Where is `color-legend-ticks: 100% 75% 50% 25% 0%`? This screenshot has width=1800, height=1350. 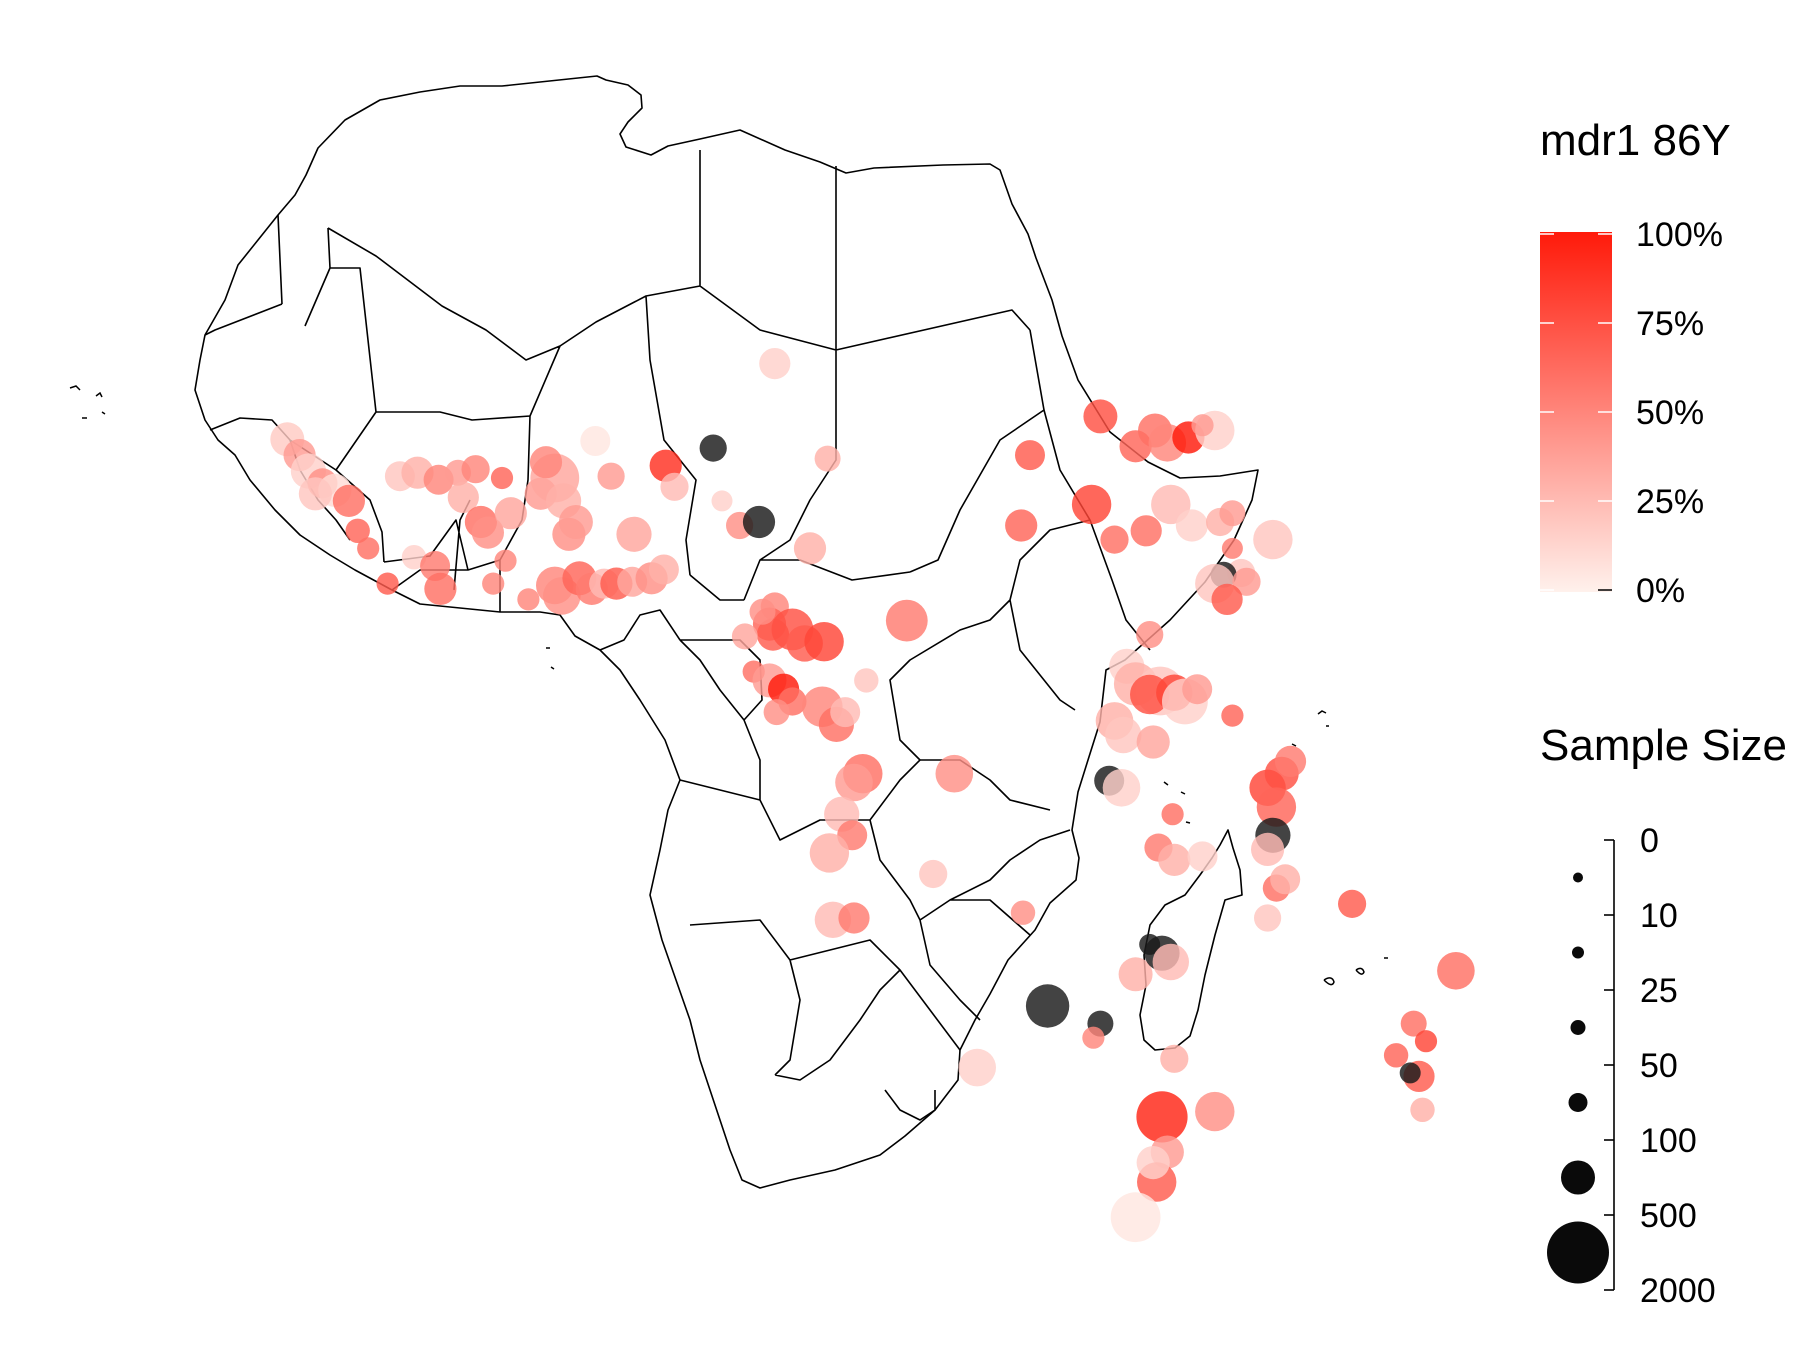 color-legend-ticks: 100% 75% 50% 25% 0% is located at coordinates (1631, 413).